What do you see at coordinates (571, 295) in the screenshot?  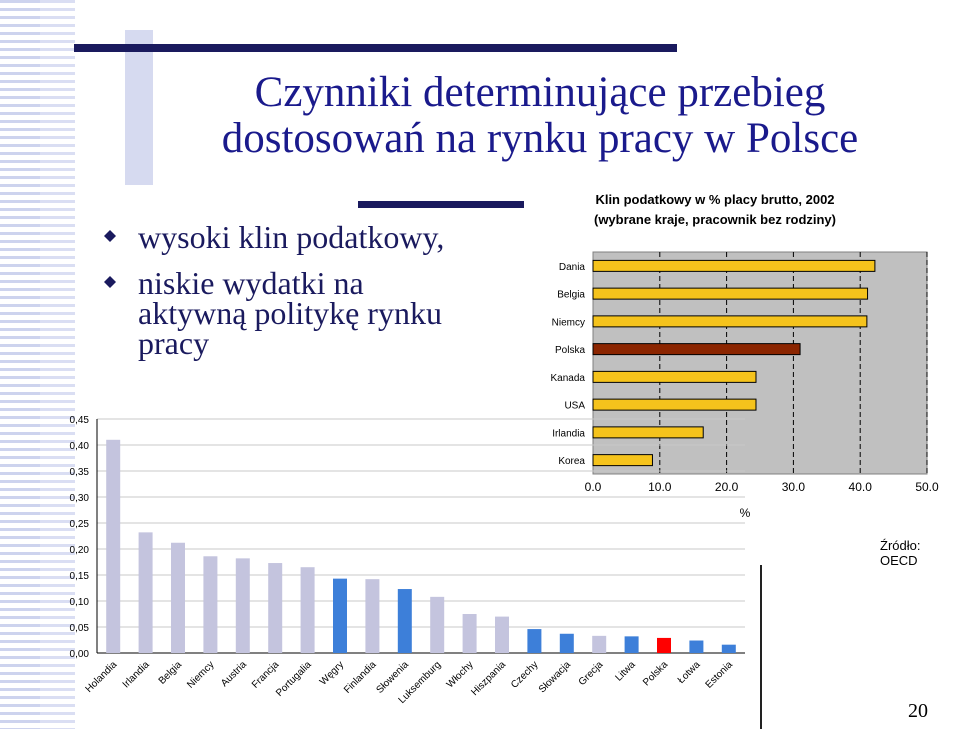 I see `y-tick-label: Belgia` at bounding box center [571, 295].